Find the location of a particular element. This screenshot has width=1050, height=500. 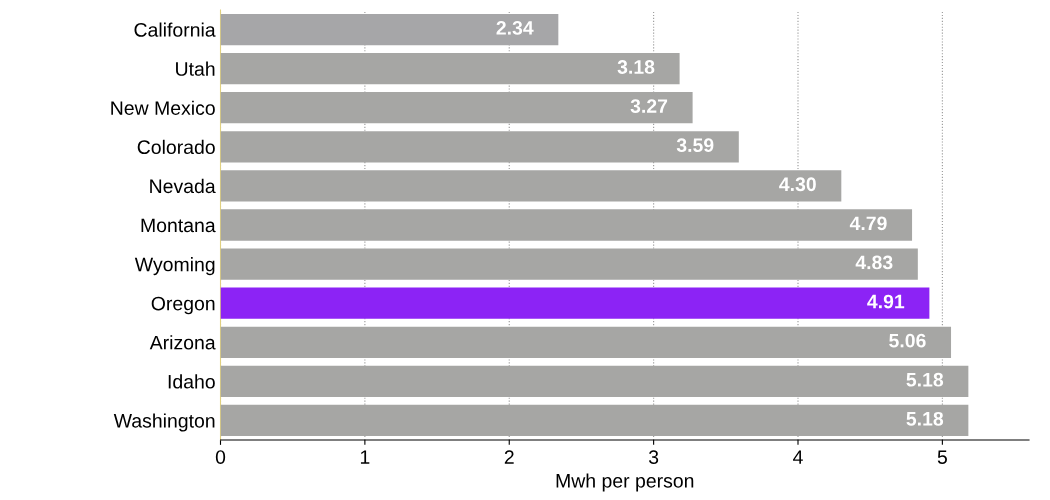

x-axis-title: Mwh per person is located at coordinates (625, 482).